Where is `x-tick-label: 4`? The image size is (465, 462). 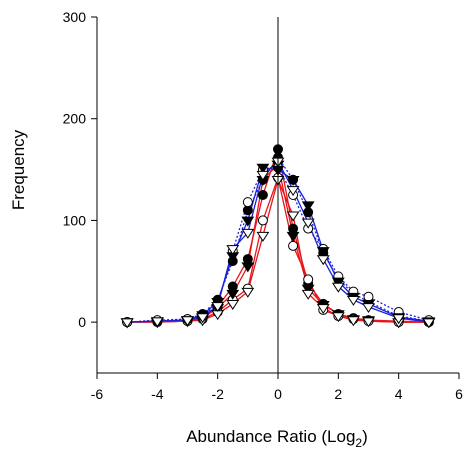 x-tick-label: 4 is located at coordinates (399, 394).